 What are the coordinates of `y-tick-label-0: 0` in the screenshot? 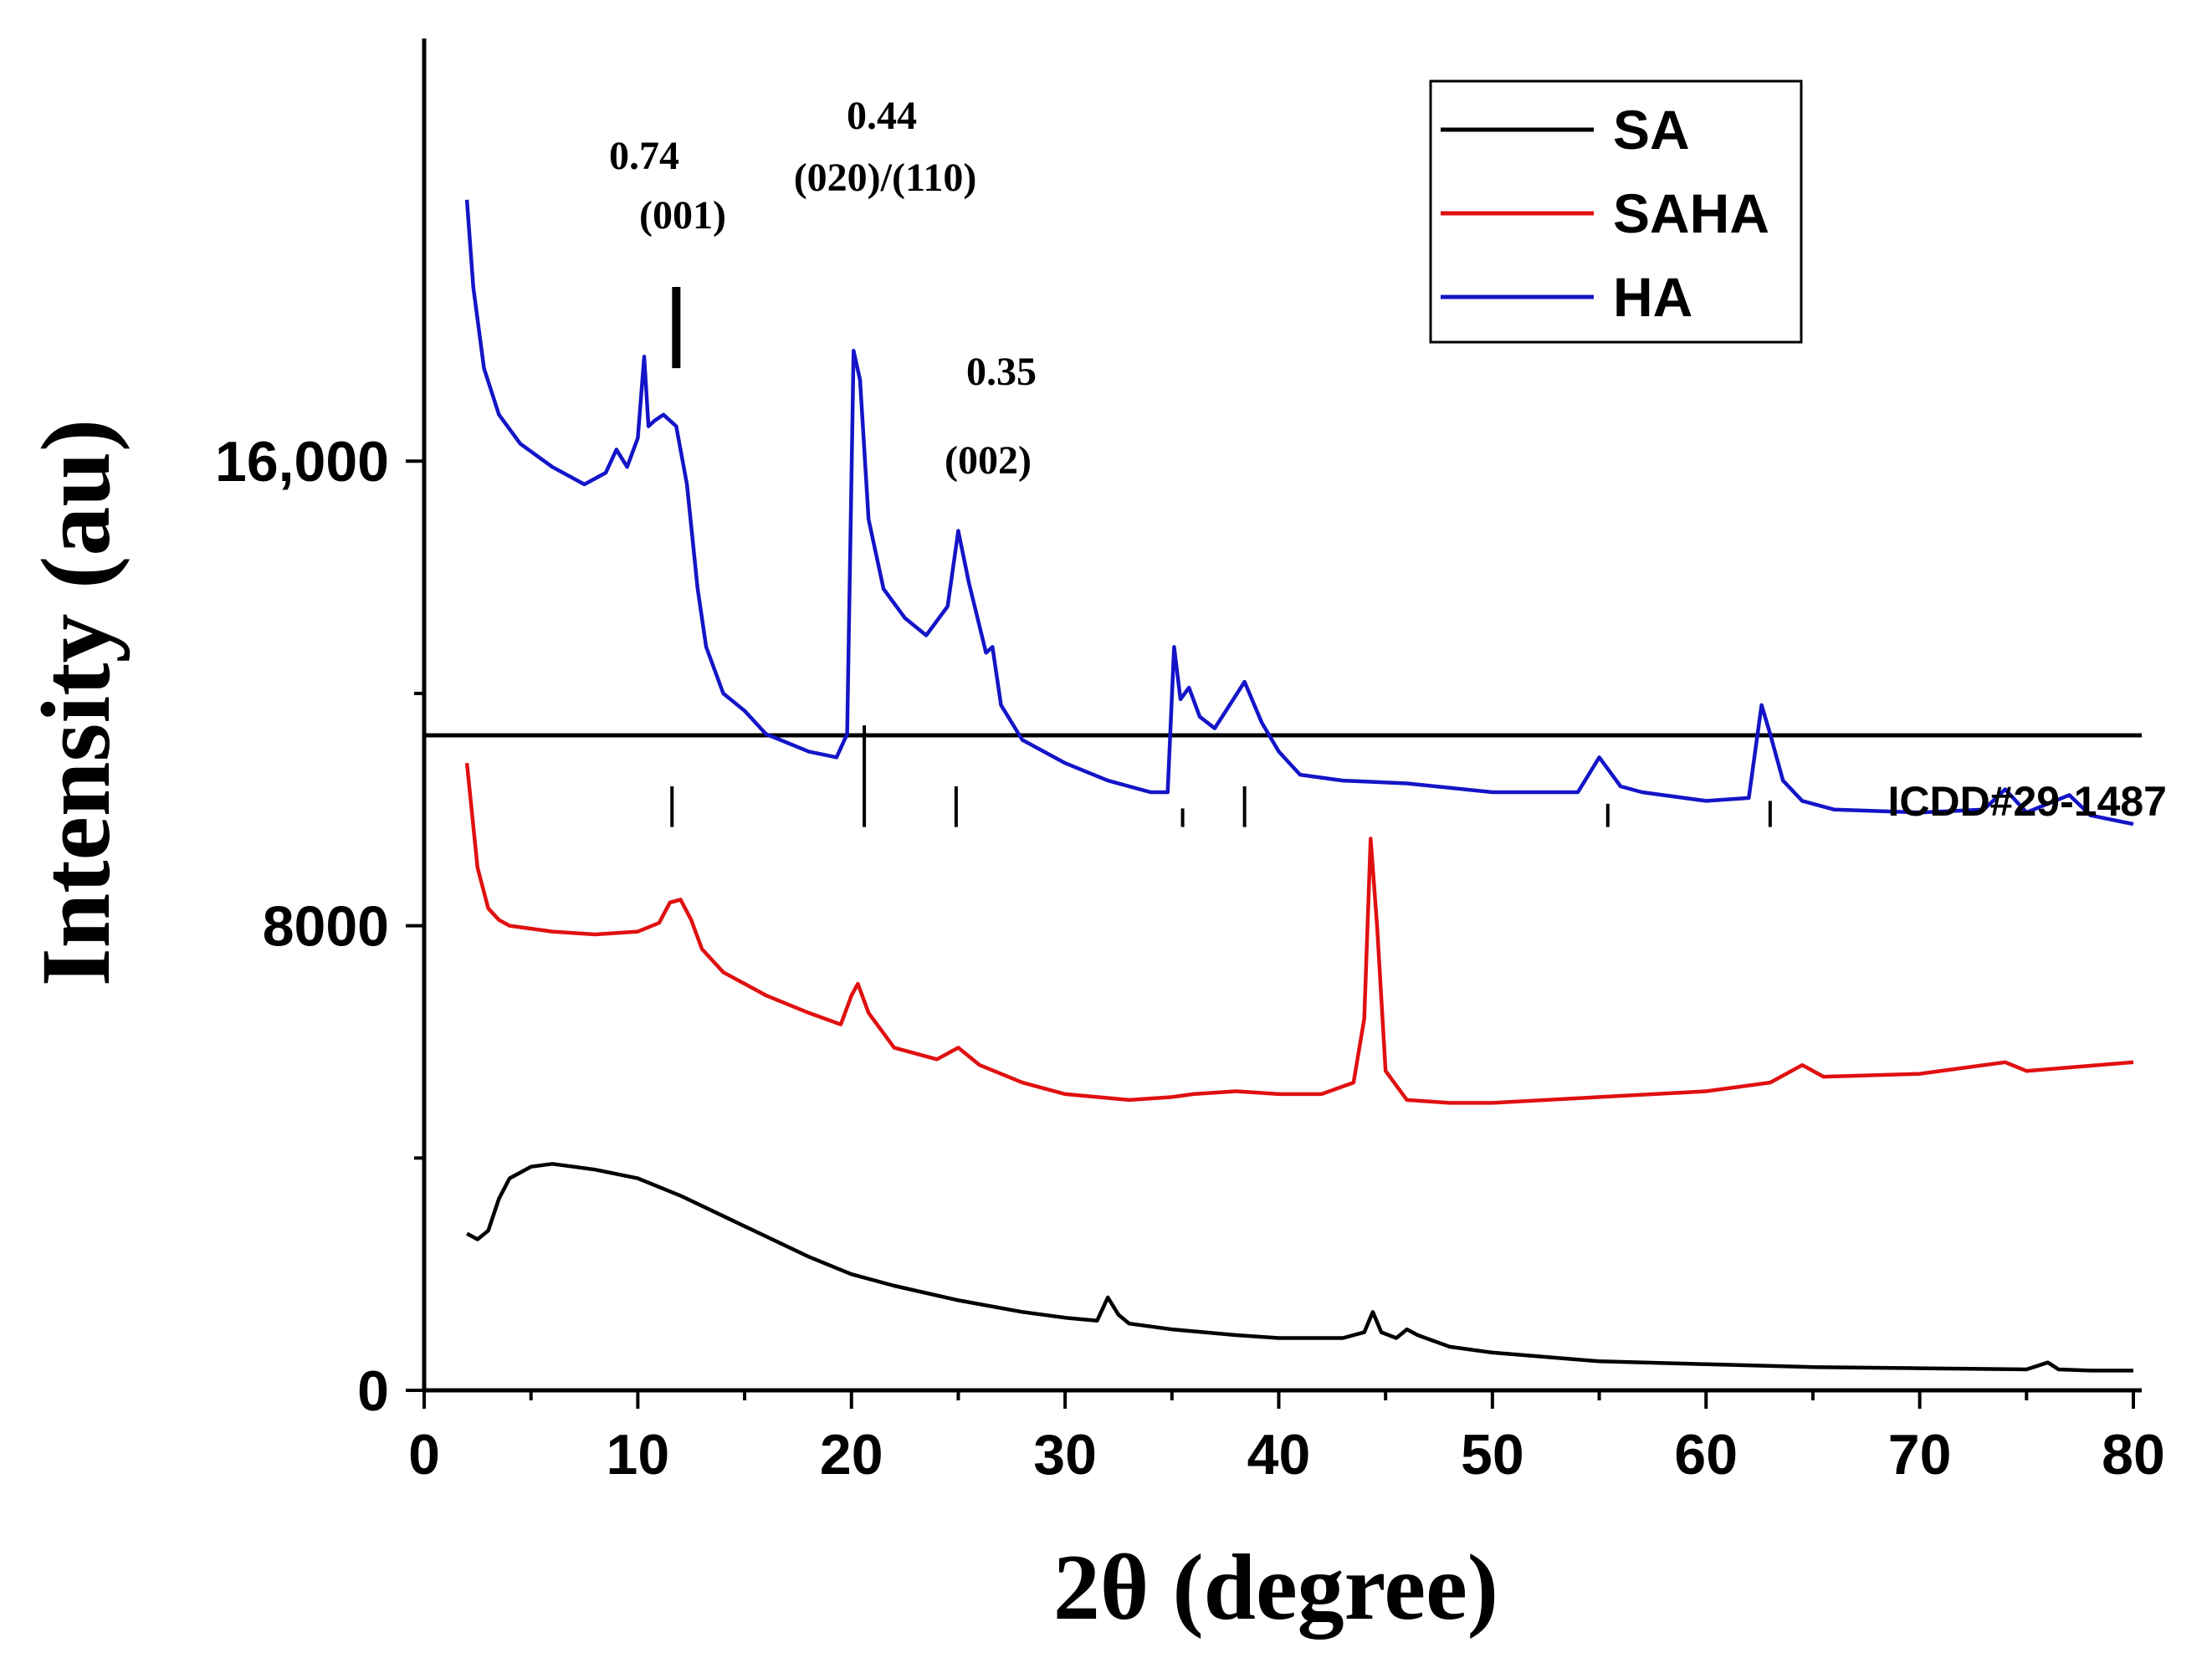 It's located at (373, 1391).